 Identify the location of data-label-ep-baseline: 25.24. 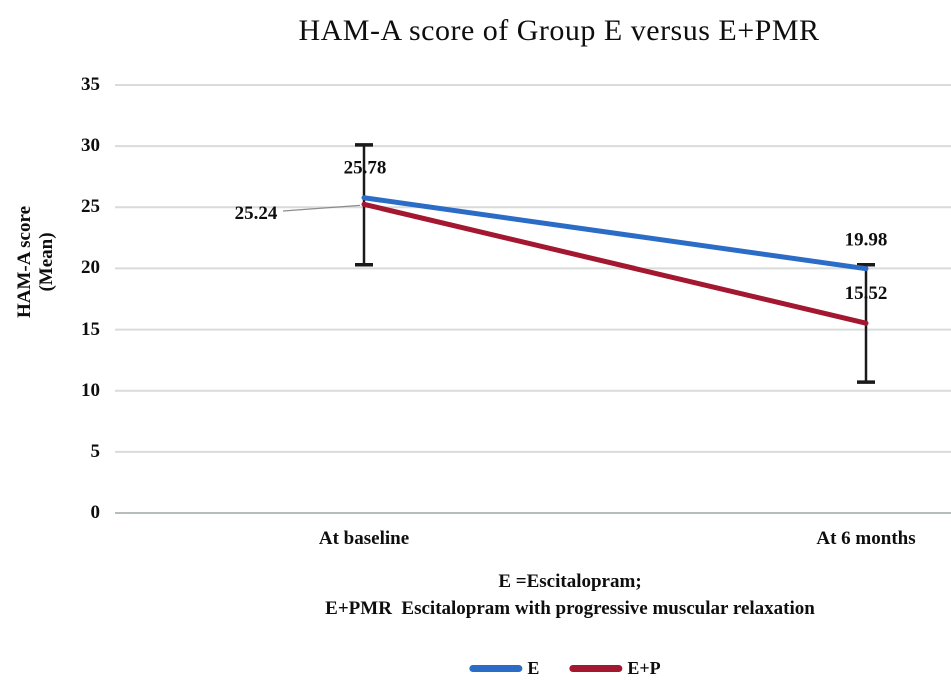
(256, 213).